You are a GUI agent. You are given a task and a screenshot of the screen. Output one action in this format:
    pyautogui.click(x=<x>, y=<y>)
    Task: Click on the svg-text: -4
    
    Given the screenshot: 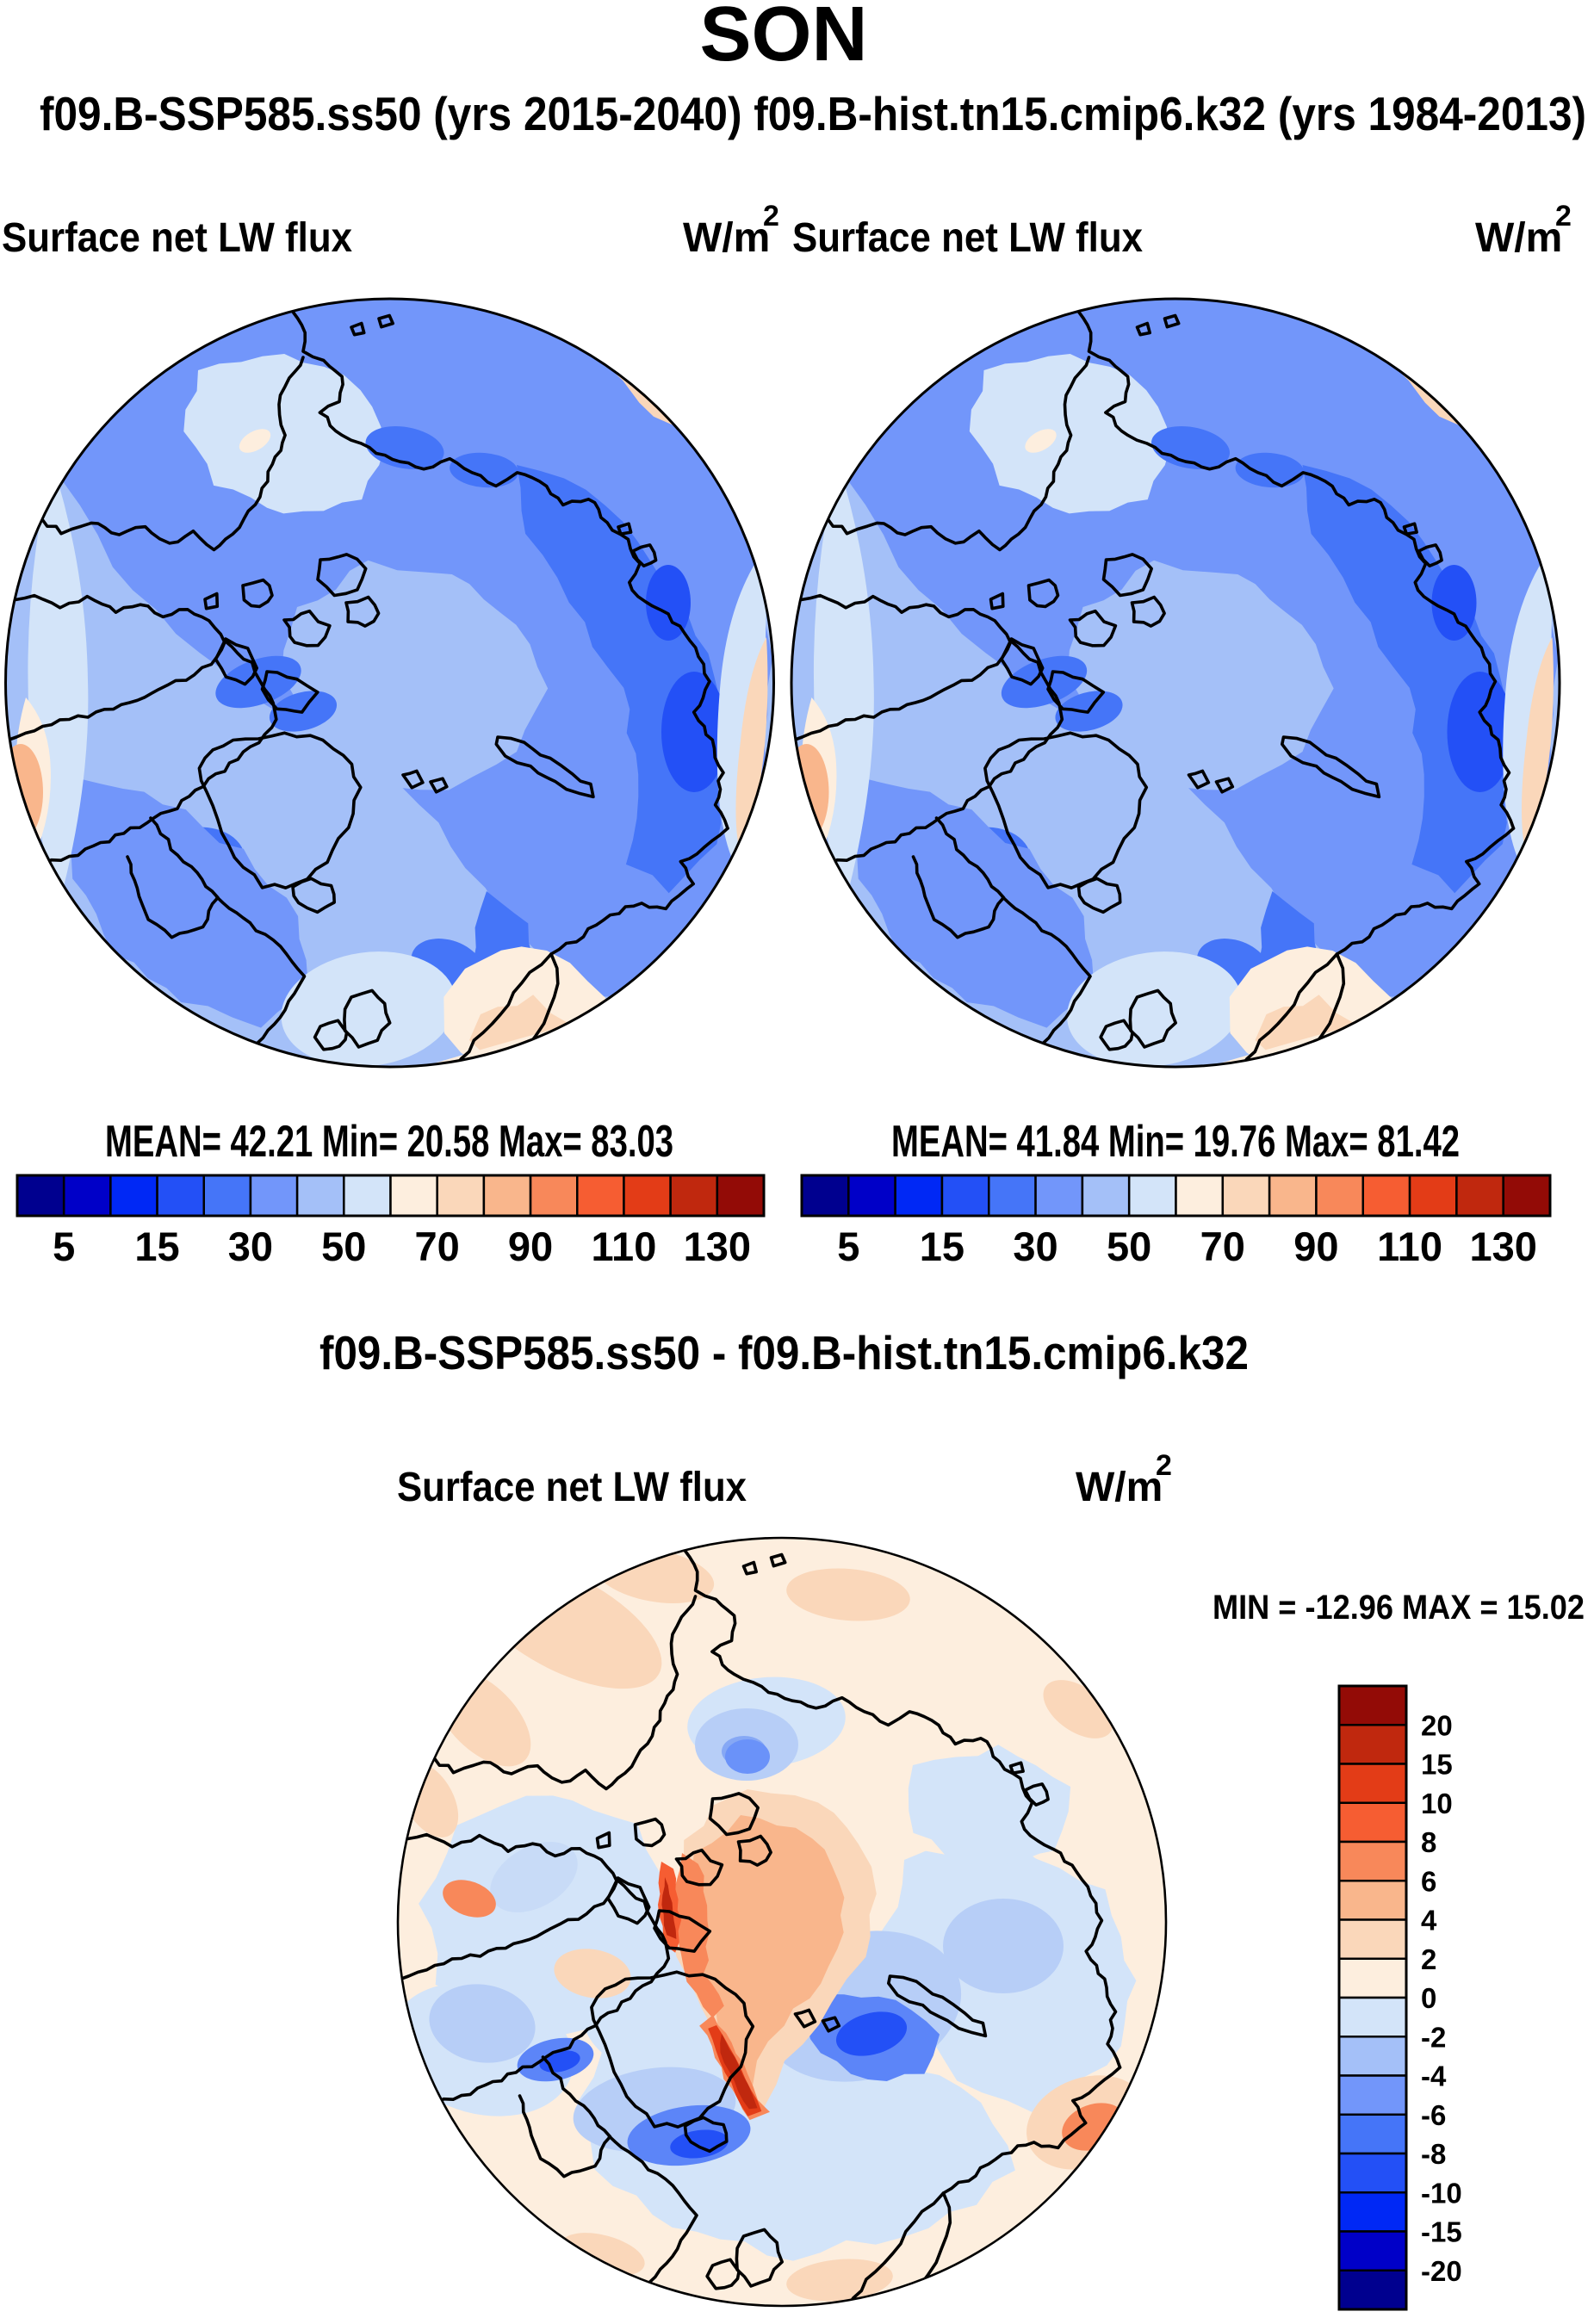 What is the action you would take?
    pyautogui.click(x=1434, y=2077)
    